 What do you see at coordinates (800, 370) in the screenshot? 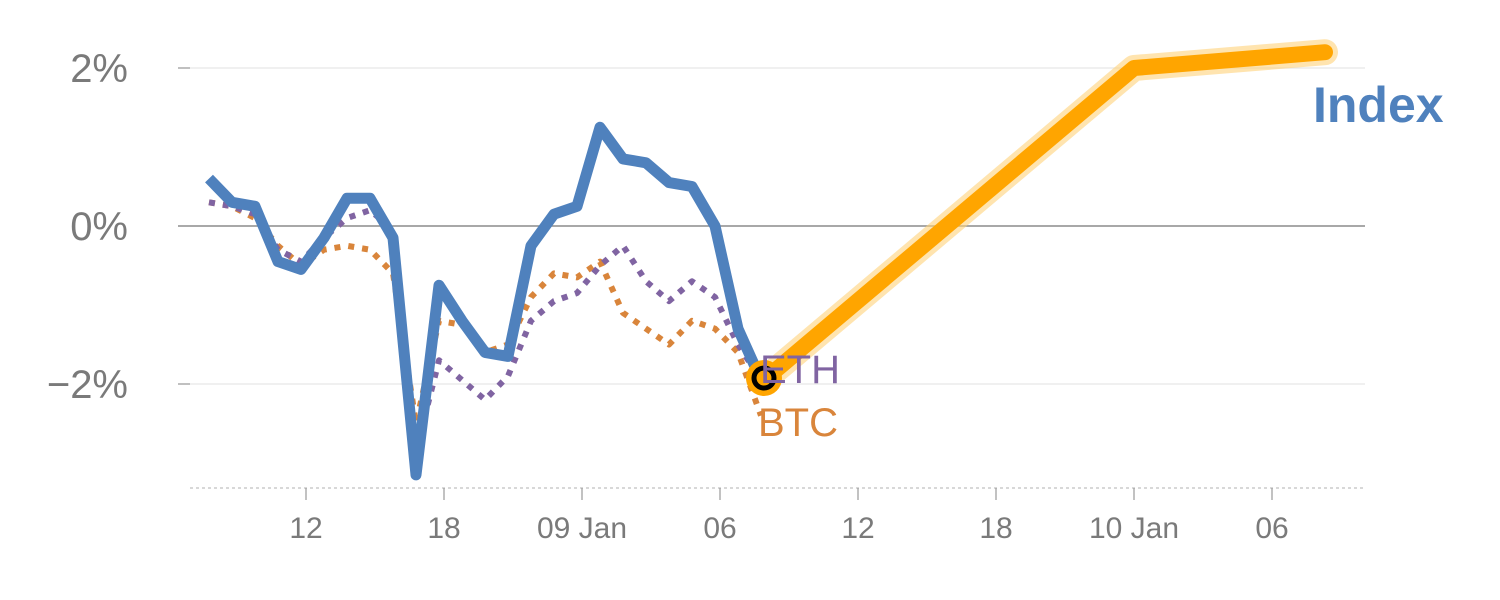
I see `label-eth: ETH` at bounding box center [800, 370].